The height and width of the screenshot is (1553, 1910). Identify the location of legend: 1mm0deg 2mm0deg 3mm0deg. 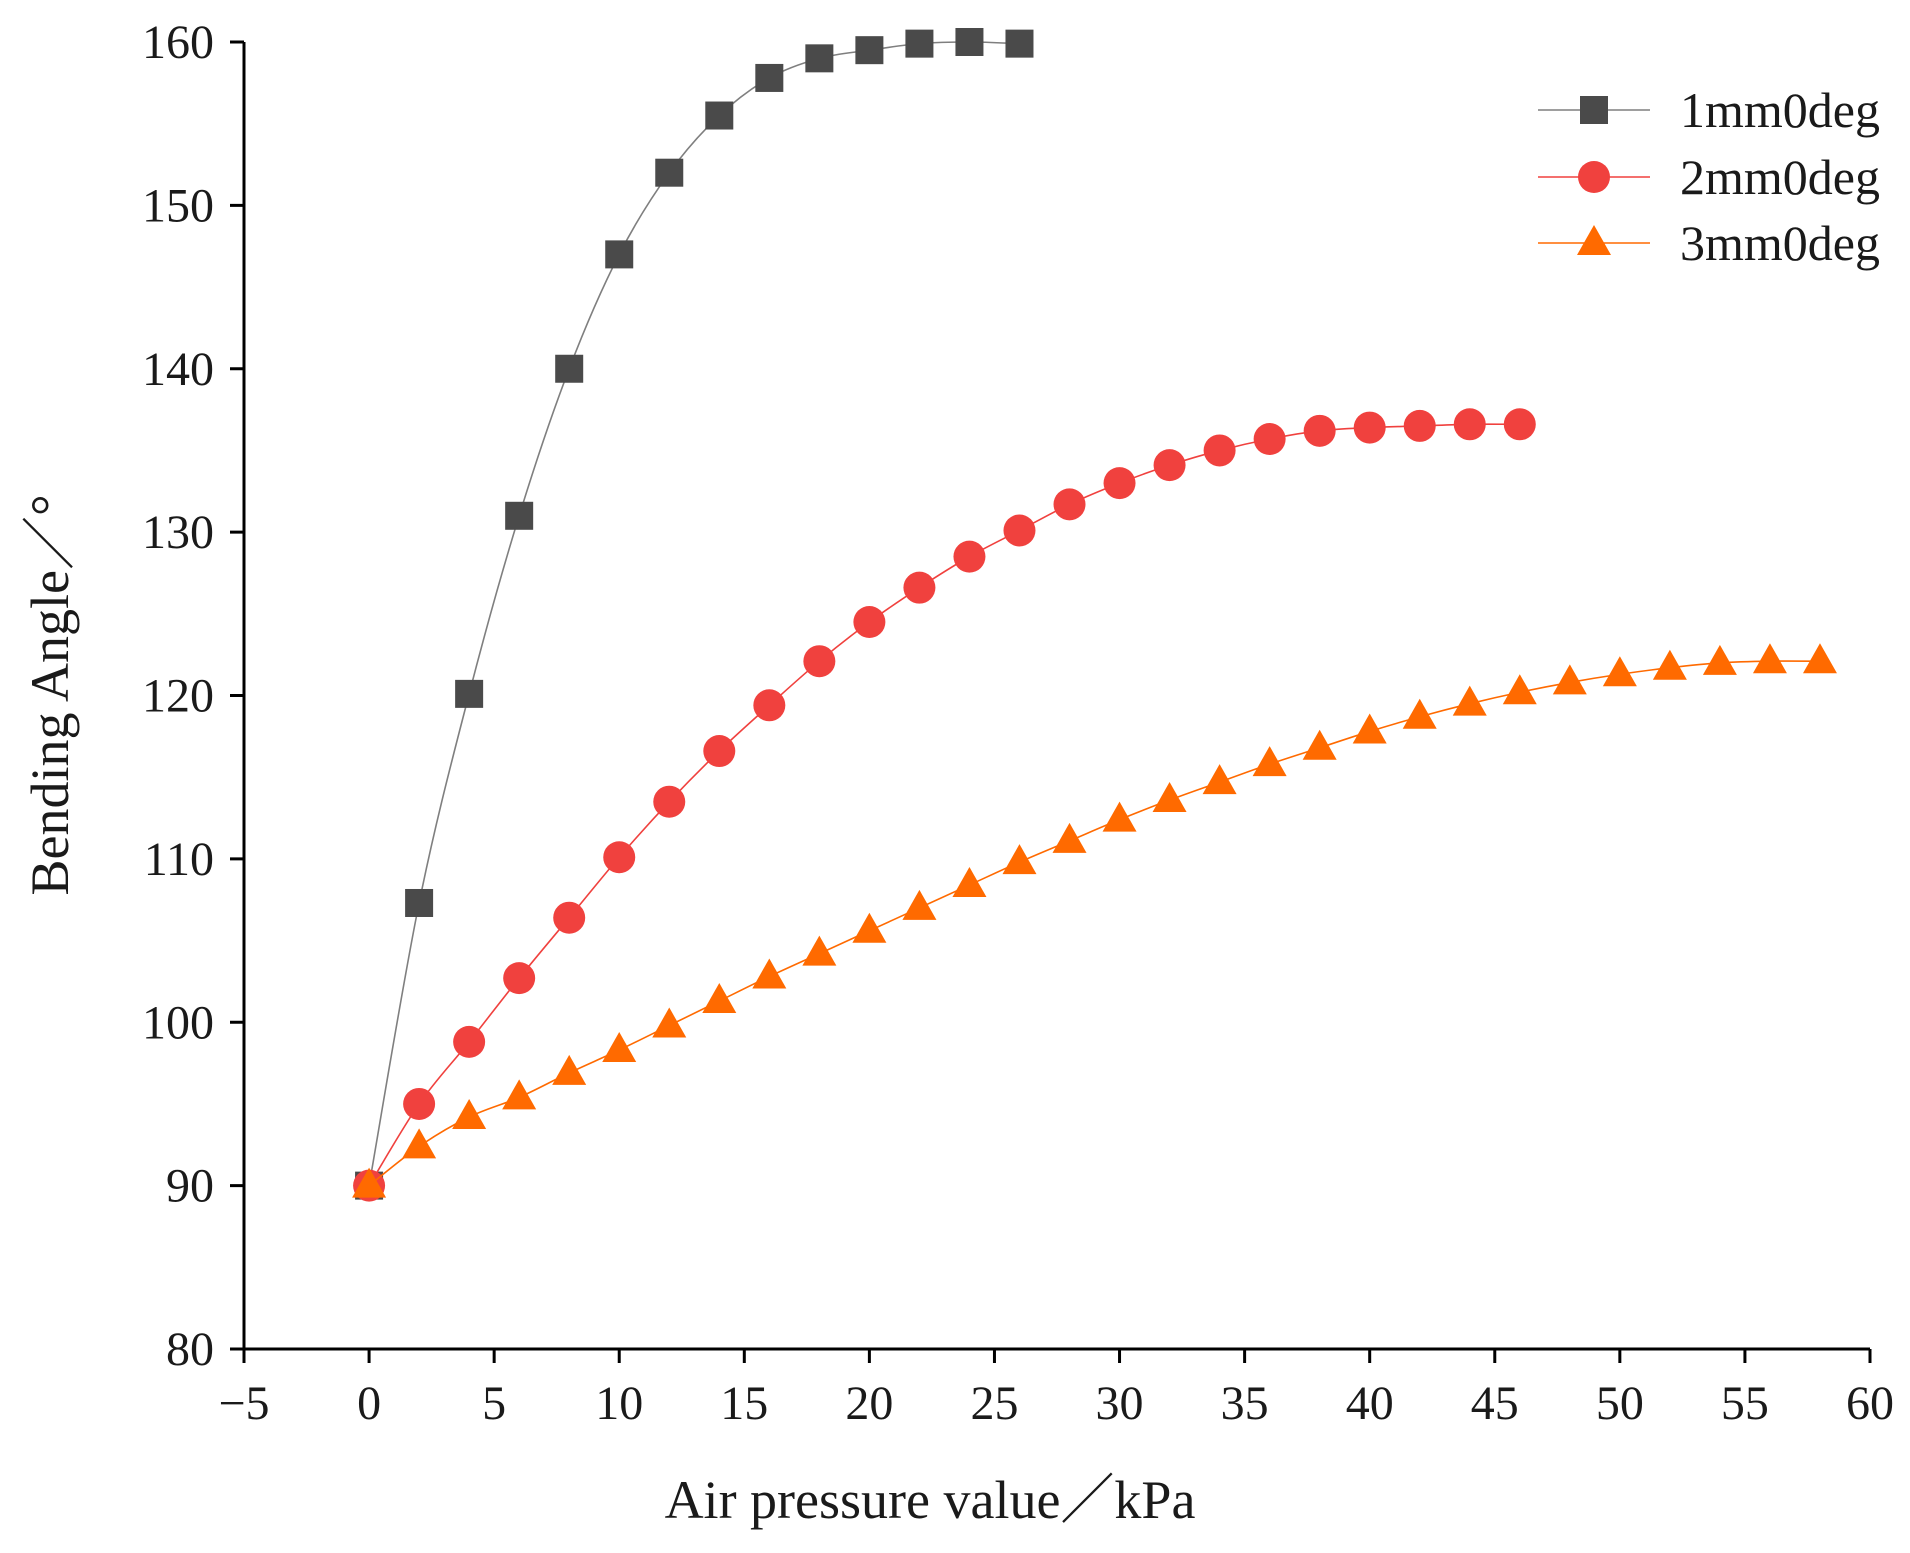
(1709, 176).